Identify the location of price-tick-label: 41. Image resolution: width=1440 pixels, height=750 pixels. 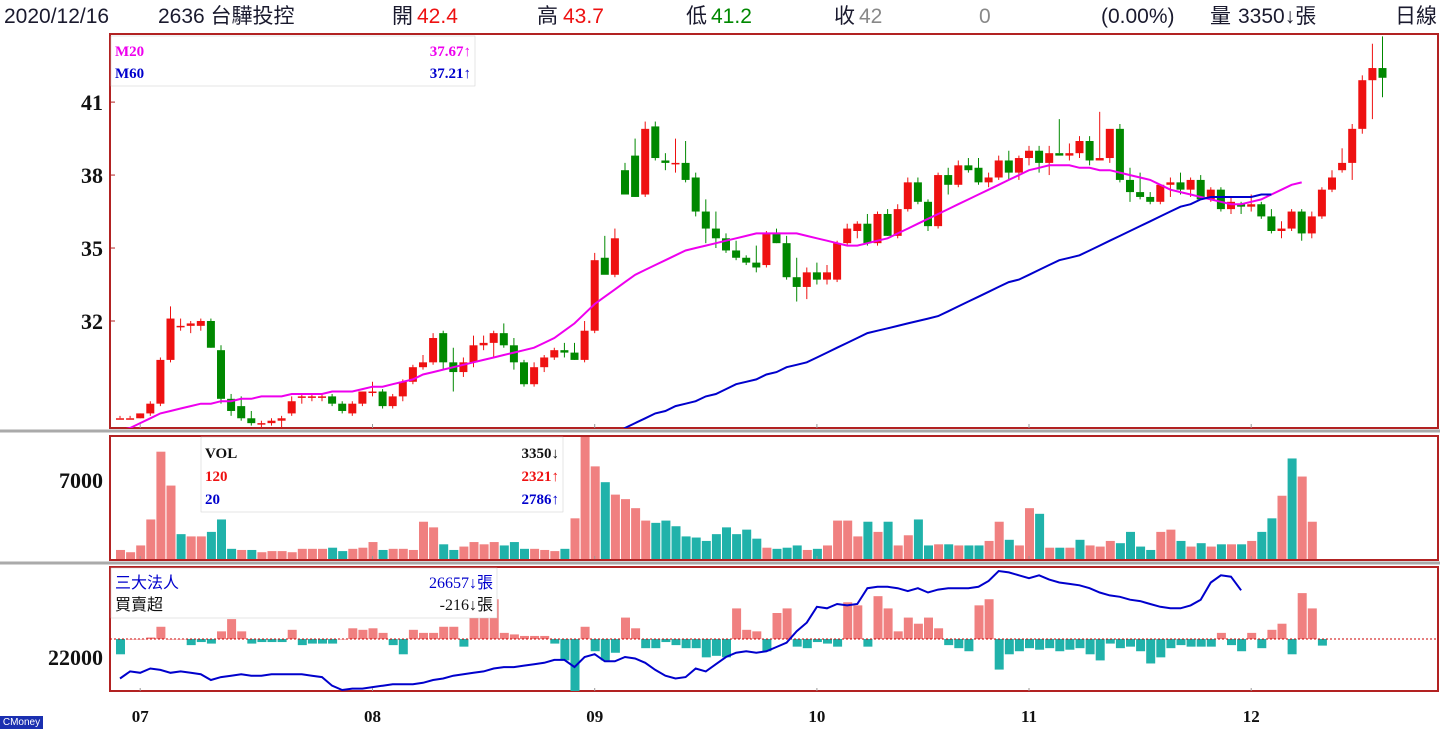
(92, 102).